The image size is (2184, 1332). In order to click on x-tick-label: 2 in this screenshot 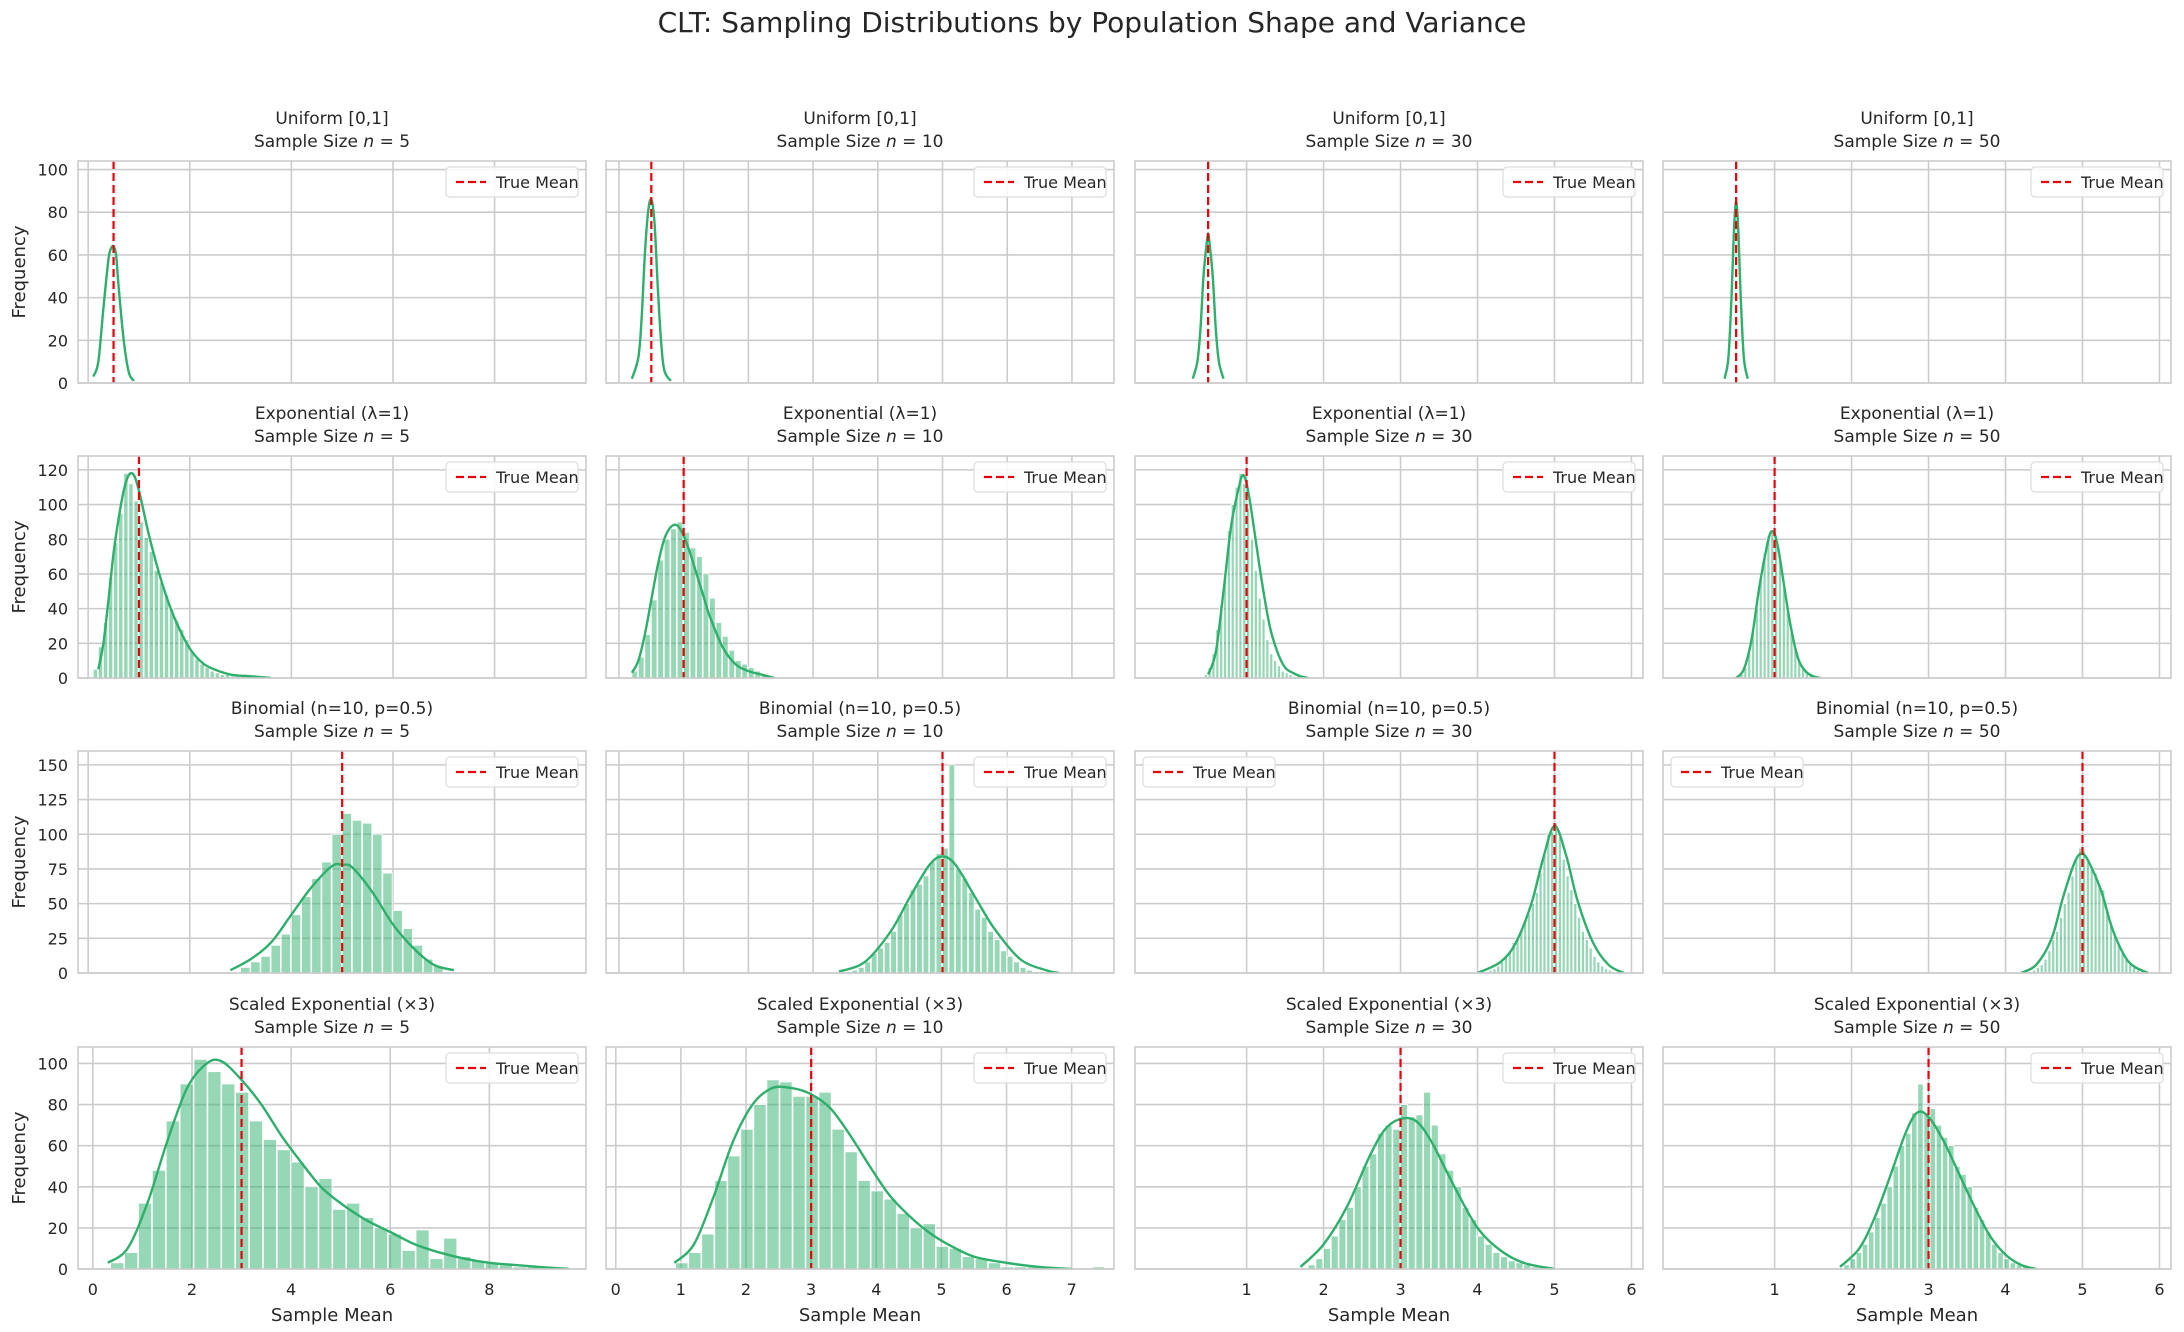, I will do `click(1323, 1289)`.